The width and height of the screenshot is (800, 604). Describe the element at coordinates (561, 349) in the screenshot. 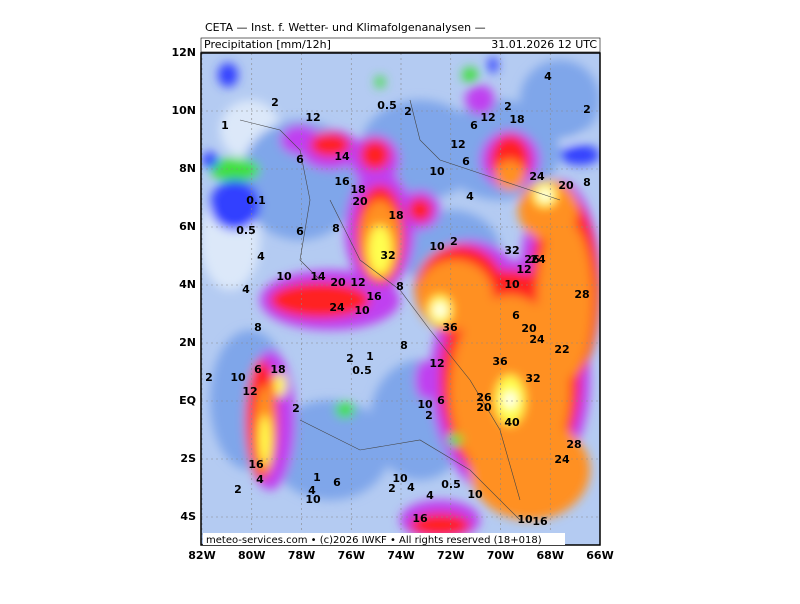

I see `contour-label: 22` at that location.